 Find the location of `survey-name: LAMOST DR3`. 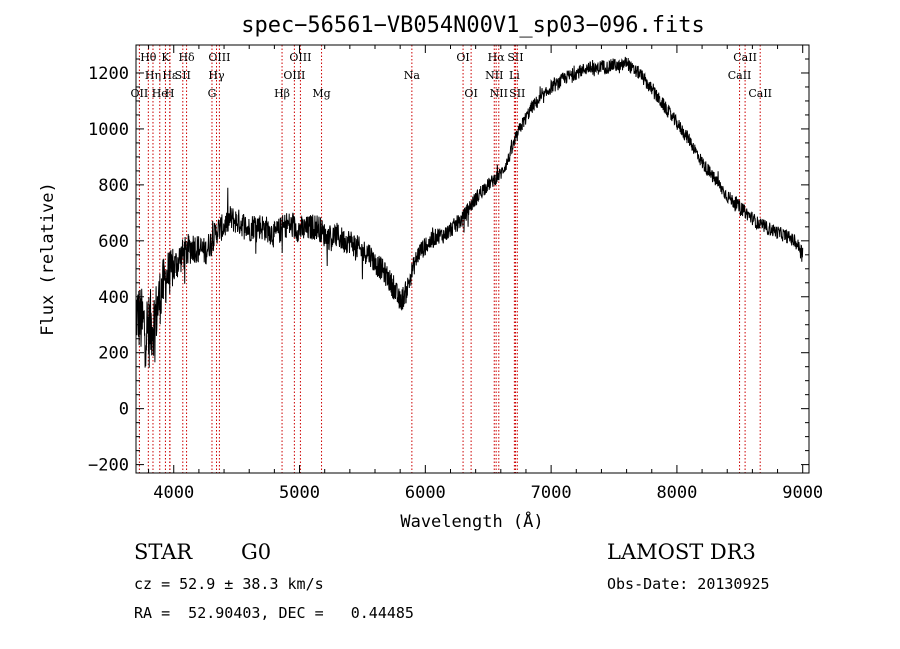

survey-name: LAMOST DR3 is located at coordinates (681, 552).